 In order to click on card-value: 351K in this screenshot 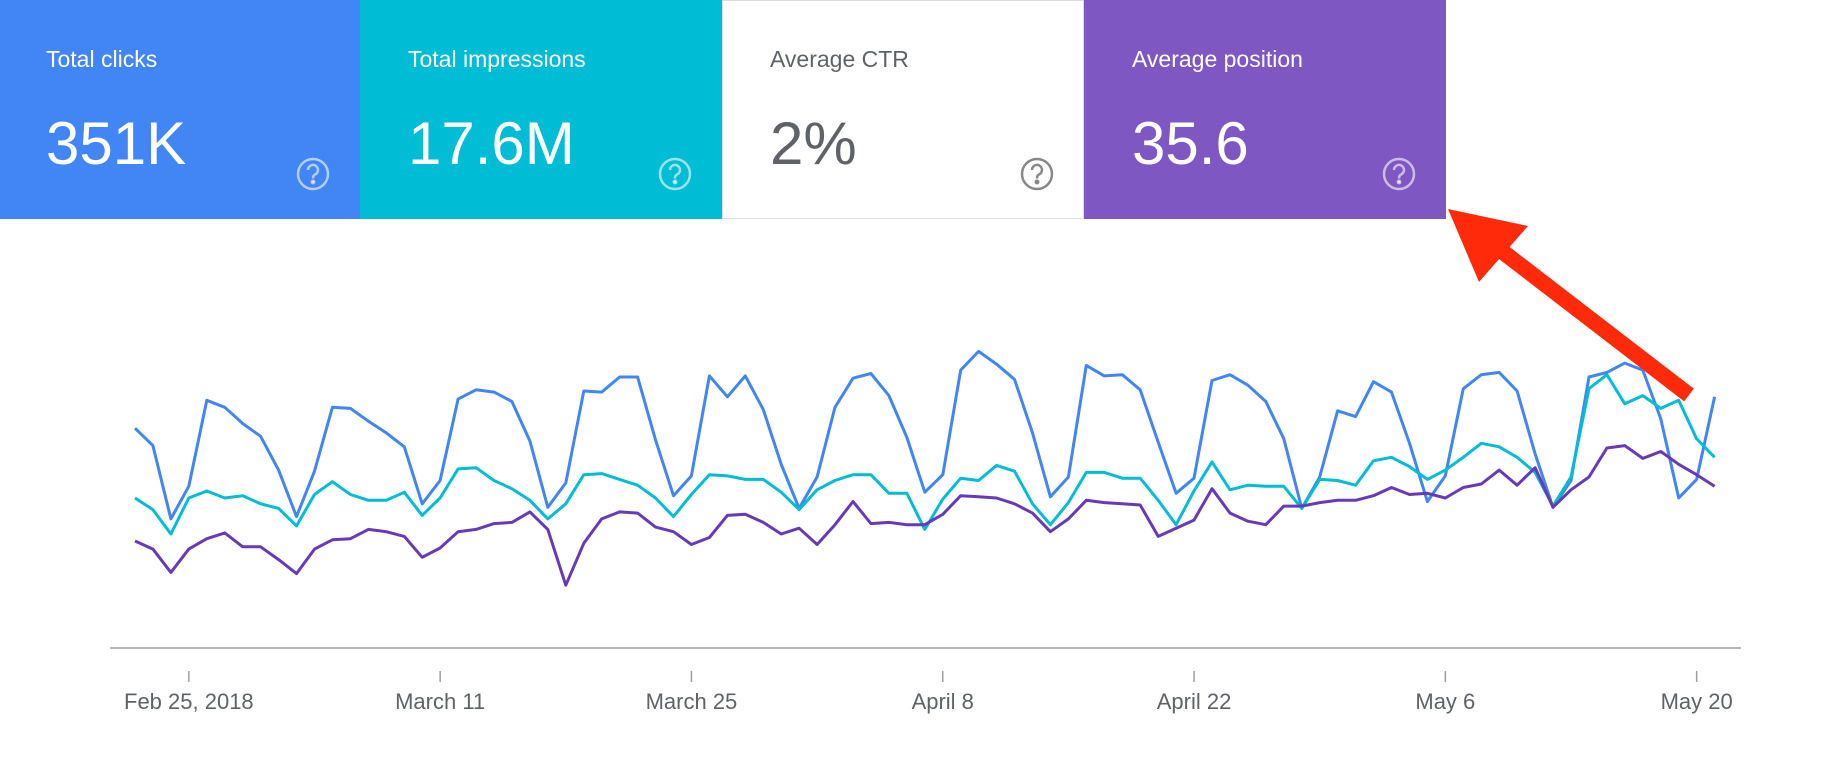, I will do `click(116, 143)`.